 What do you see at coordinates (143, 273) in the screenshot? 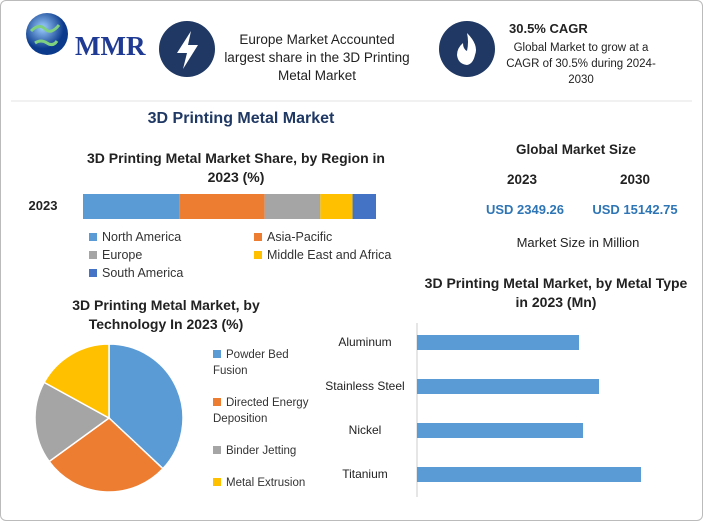
I see `legend-label: South America` at bounding box center [143, 273].